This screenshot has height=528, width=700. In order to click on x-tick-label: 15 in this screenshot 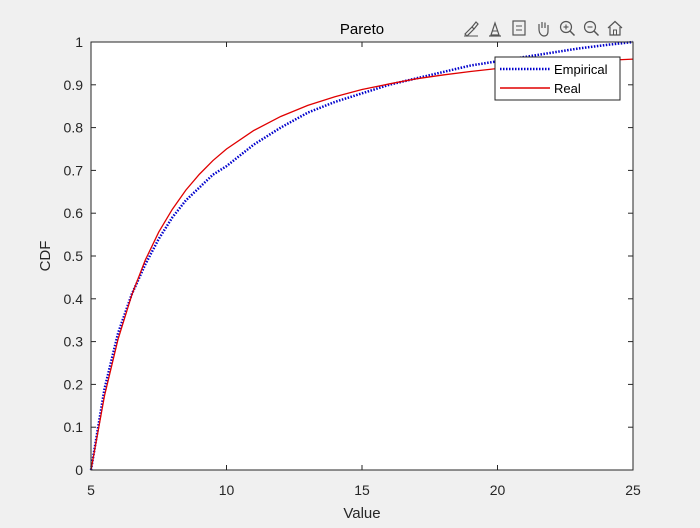, I will do `click(362, 490)`.